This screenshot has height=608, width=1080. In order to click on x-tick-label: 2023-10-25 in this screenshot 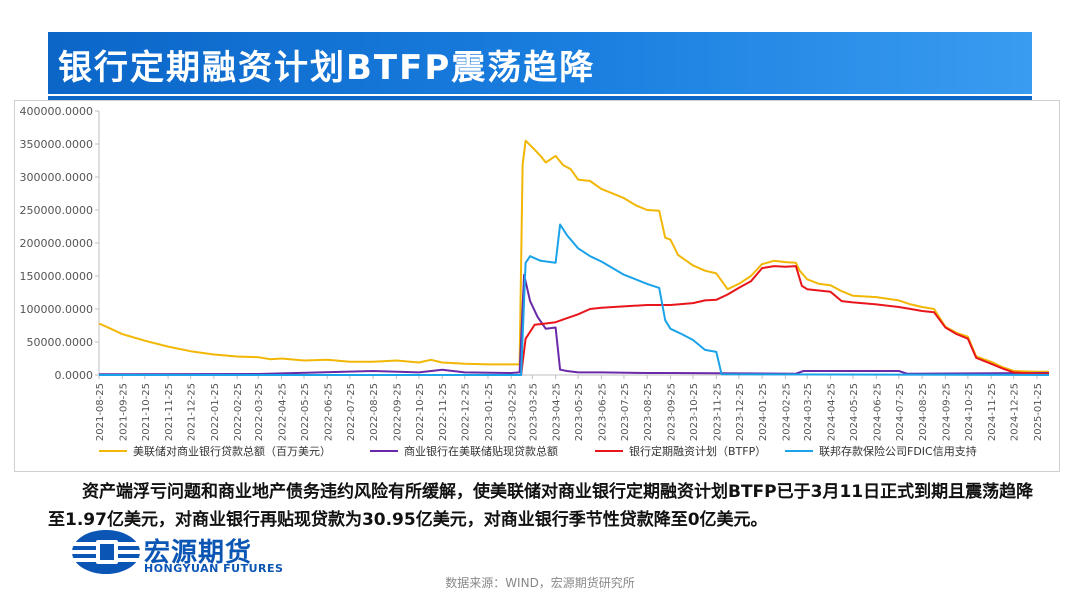, I will do `click(694, 412)`.